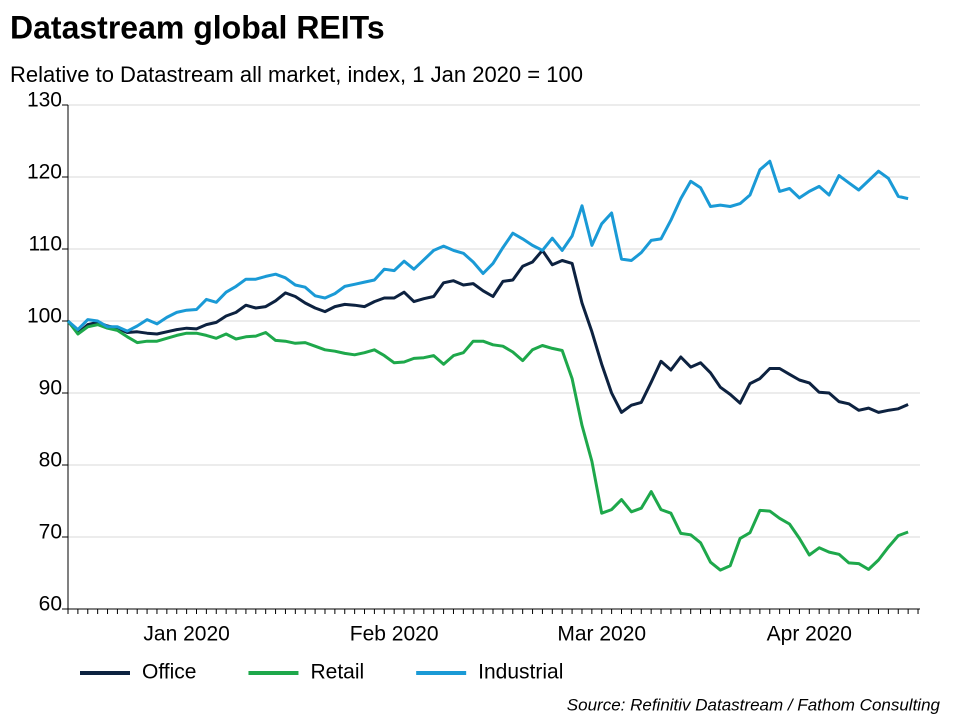  What do you see at coordinates (197, 27) in the screenshot?
I see `chart-title: Datastream global REITs` at bounding box center [197, 27].